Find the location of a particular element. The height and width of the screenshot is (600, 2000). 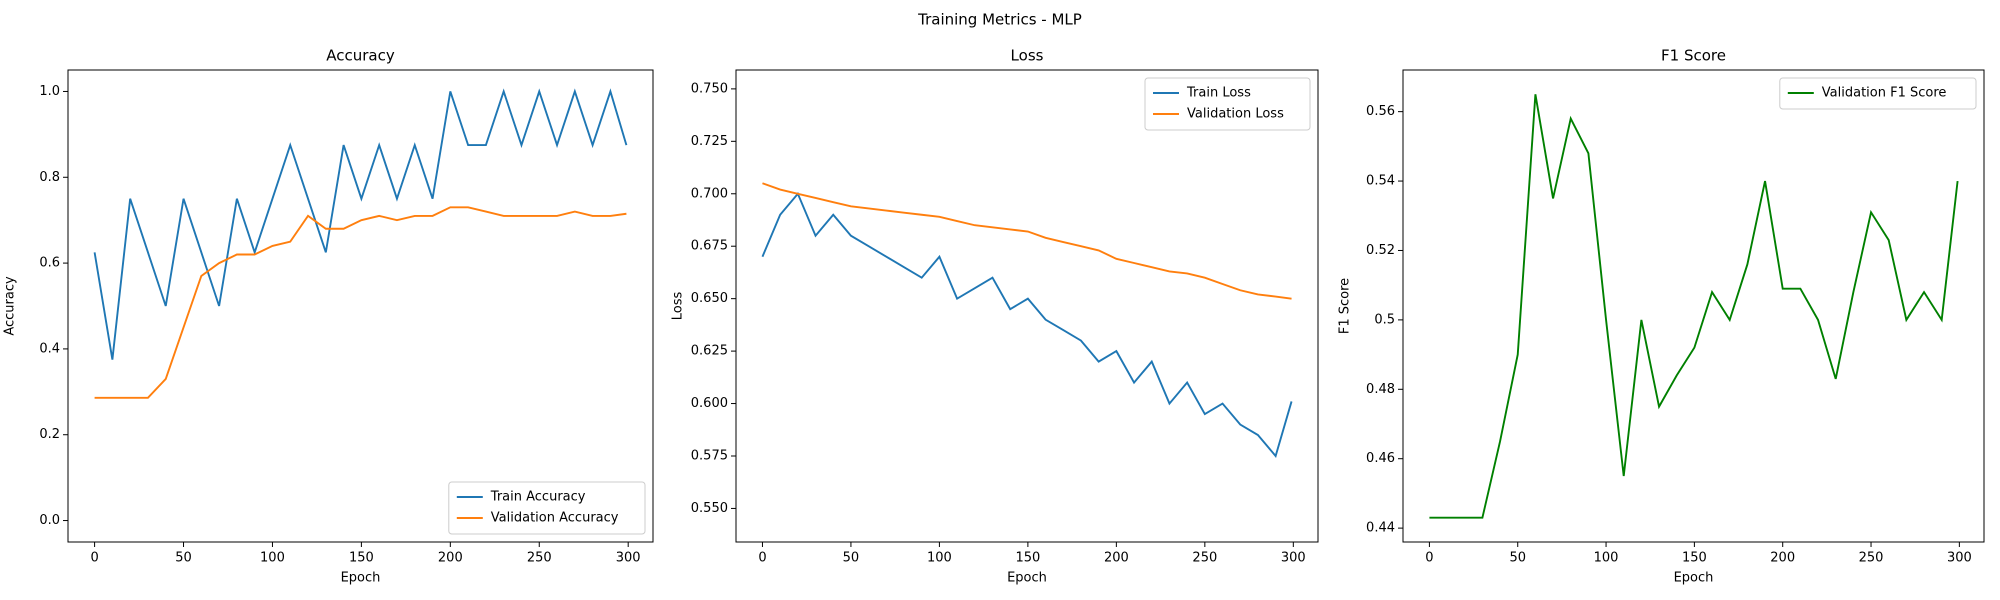

y-tick-label: 0.0 is located at coordinates (49, 520).